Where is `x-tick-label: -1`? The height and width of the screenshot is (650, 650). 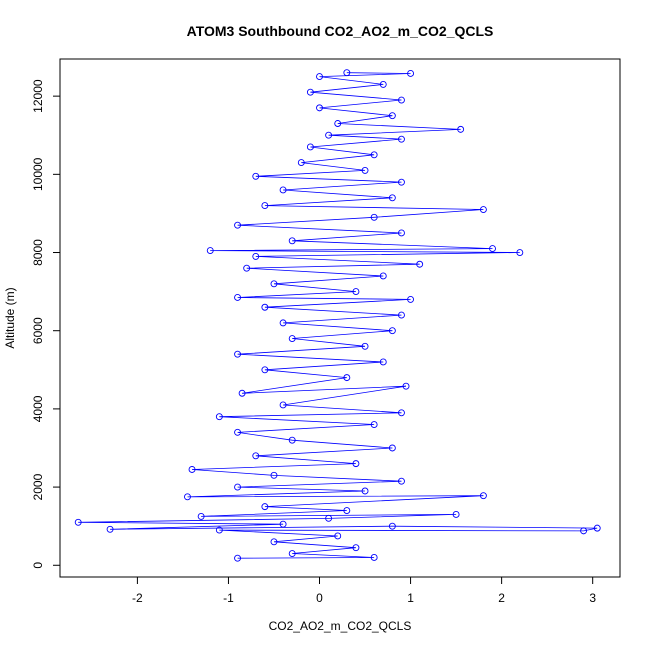 x-tick-label: -1 is located at coordinates (228, 598).